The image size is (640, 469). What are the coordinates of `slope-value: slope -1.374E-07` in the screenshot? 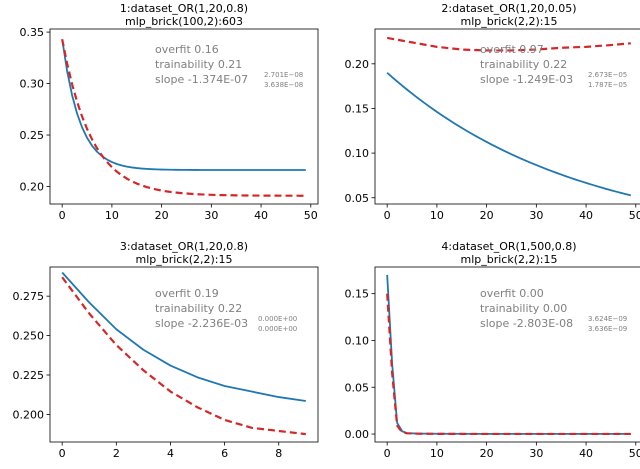 It's located at (201, 79).